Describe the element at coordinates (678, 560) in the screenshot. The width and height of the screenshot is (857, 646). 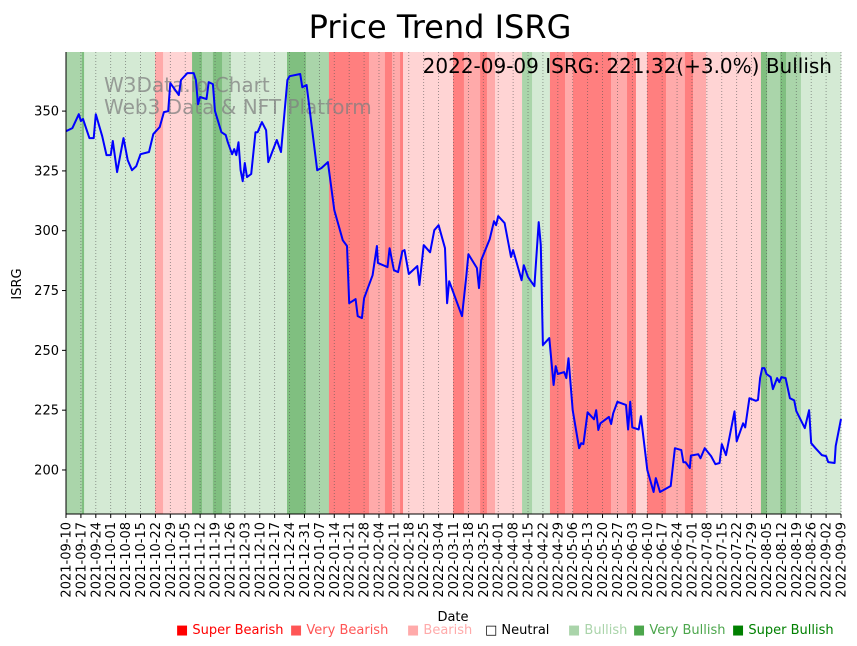
I see `x-tick-label: 2022-06-24` at that location.